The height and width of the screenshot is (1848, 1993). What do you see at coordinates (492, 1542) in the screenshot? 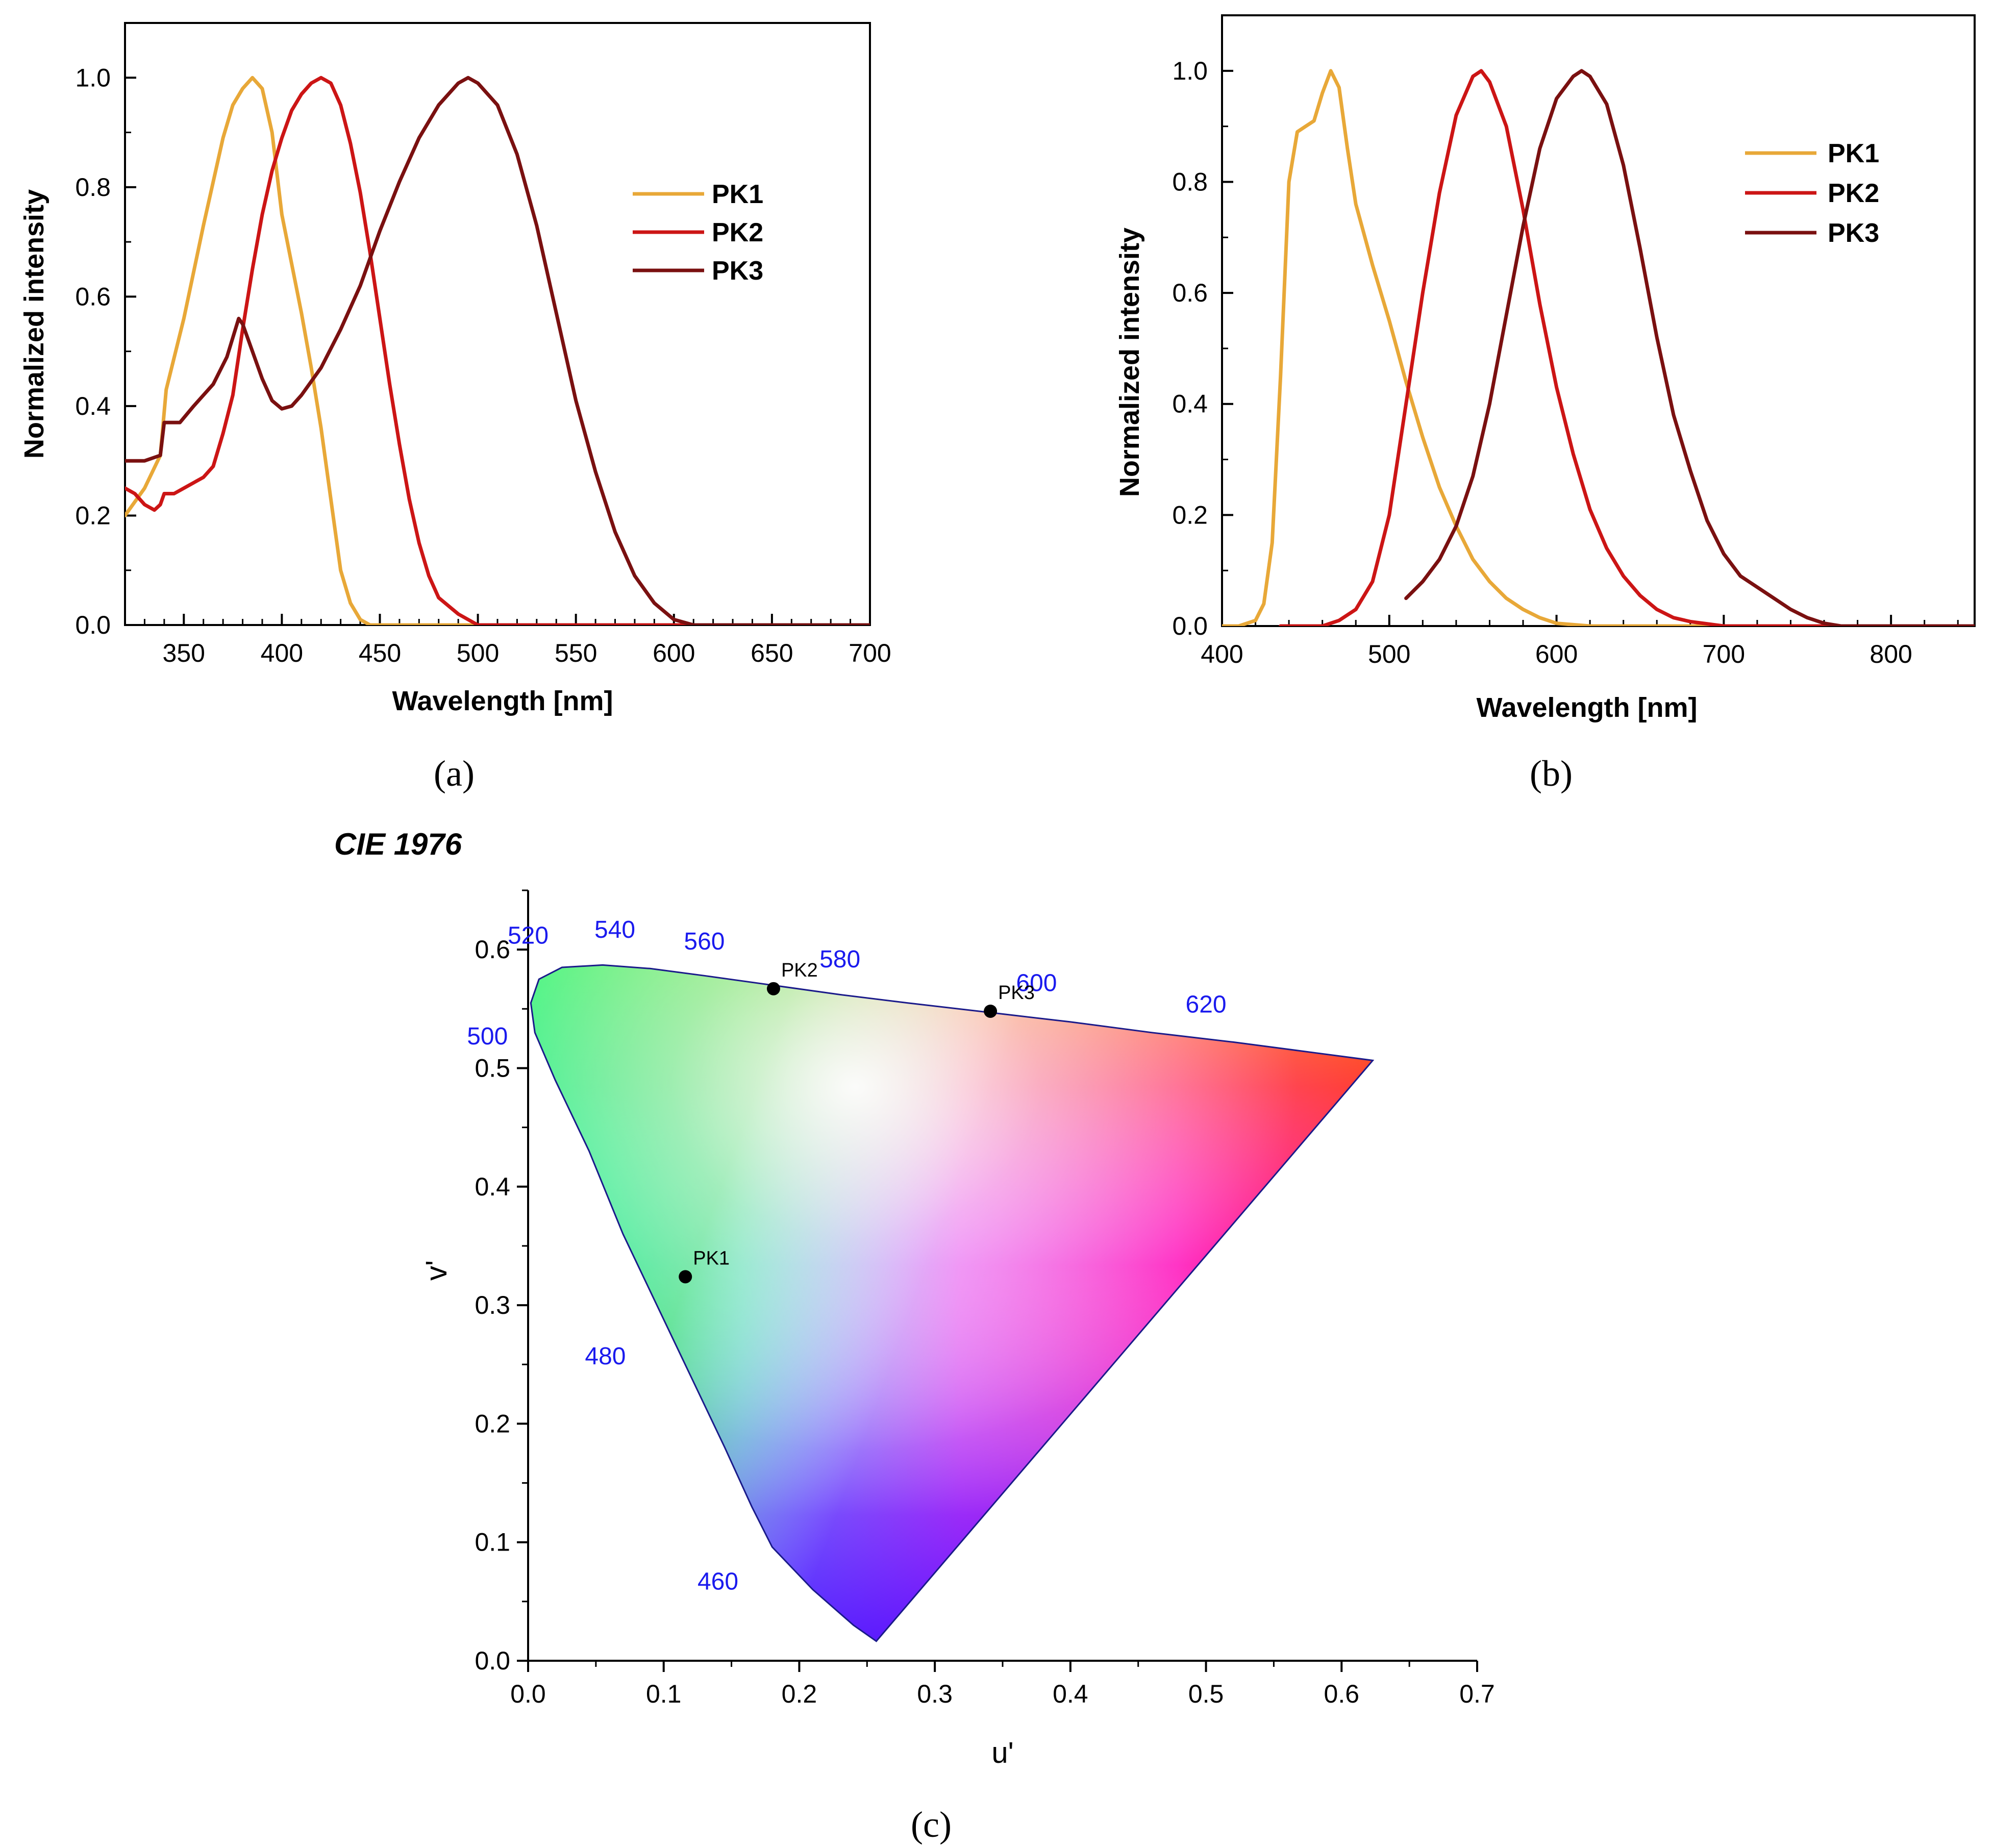
I see `ytick-label-c-0.1: 0.1` at bounding box center [492, 1542].